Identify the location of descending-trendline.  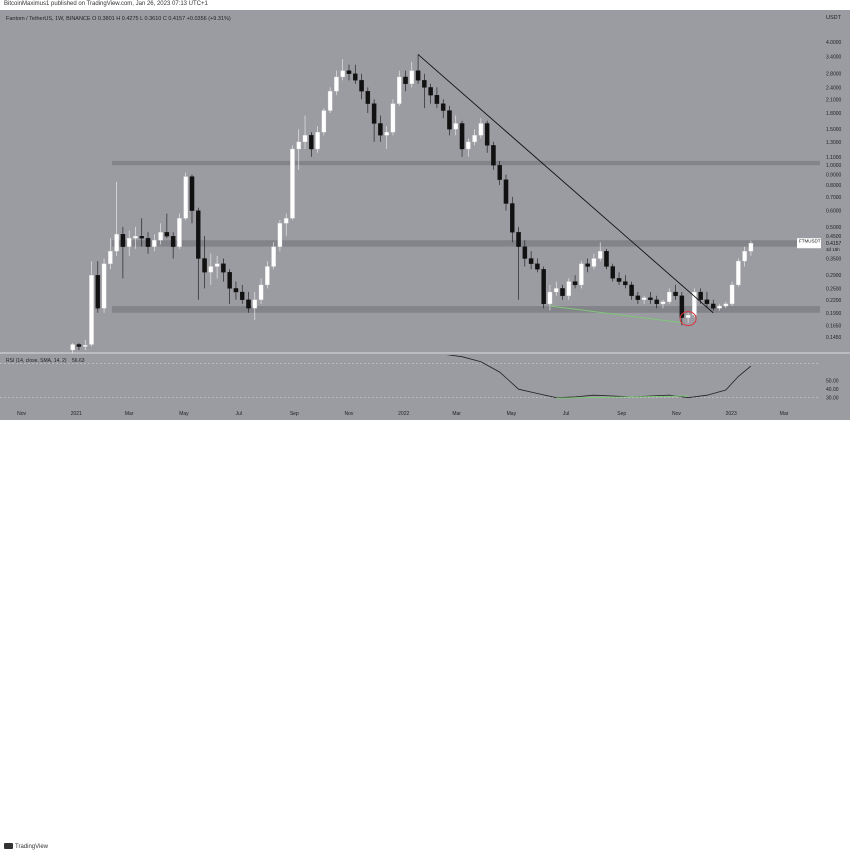
(565, 184).